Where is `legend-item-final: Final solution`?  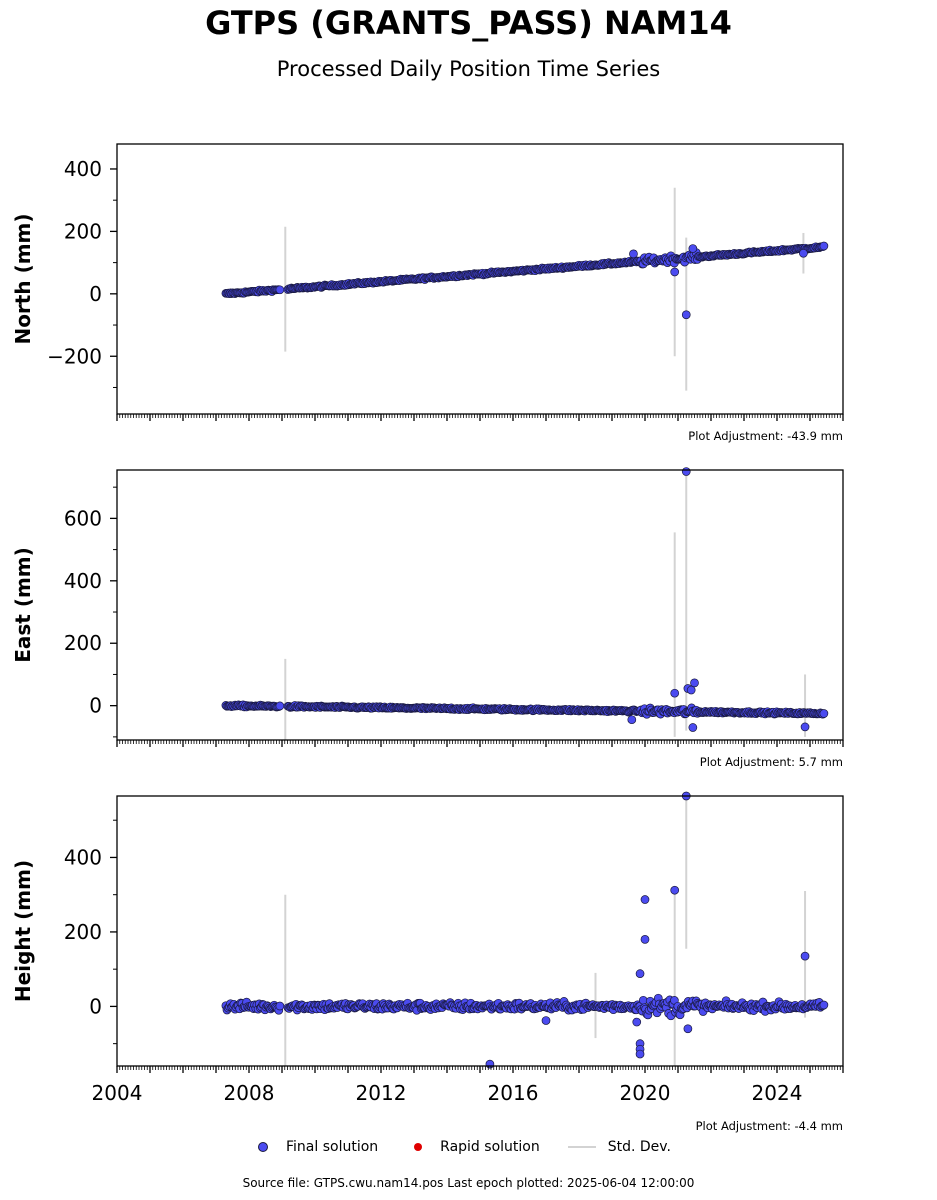
legend-item-final: Final solution is located at coordinates (314, 1147).